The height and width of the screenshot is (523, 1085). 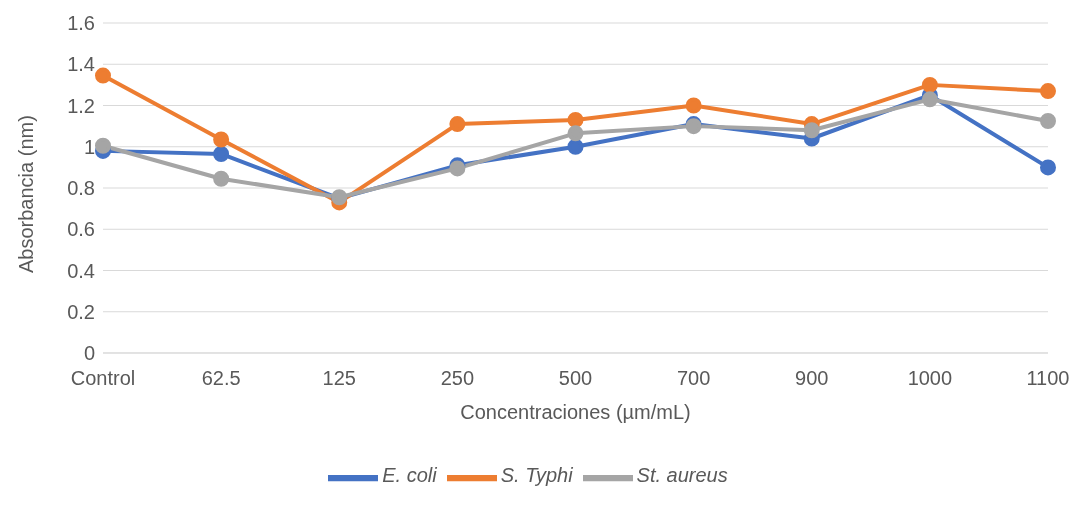 What do you see at coordinates (103, 378) in the screenshot?
I see `x-tick-label: Control` at bounding box center [103, 378].